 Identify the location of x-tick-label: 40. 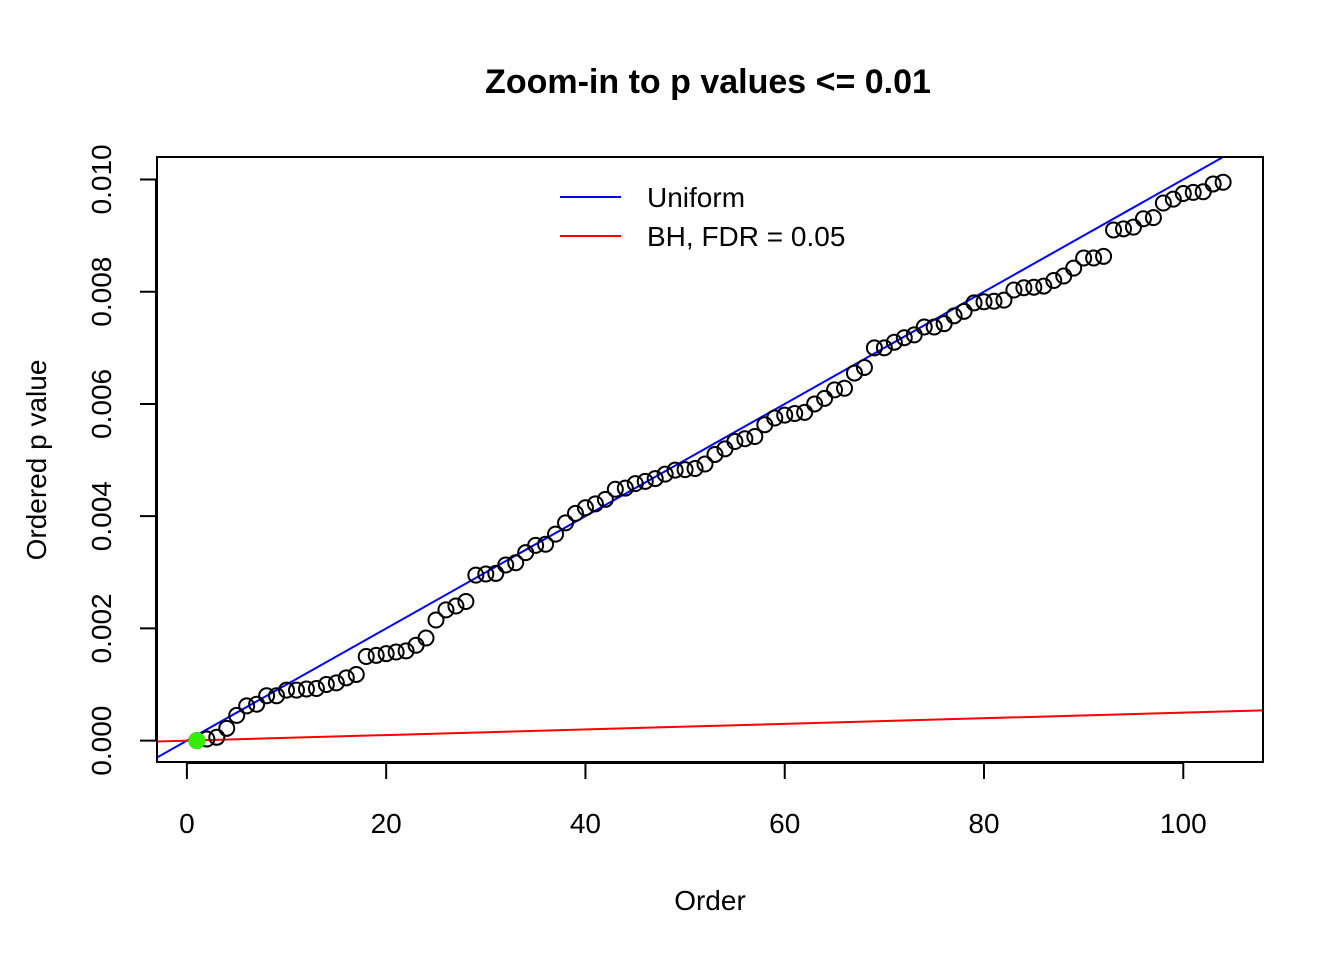
(585, 823).